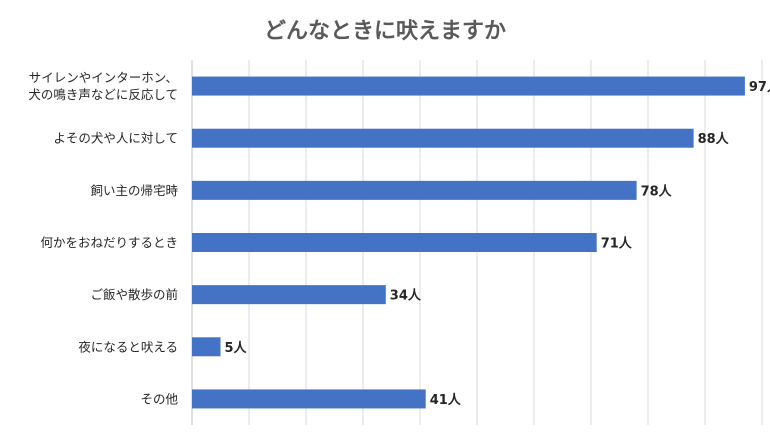  I want to click on value-label: 88人, so click(714, 139).